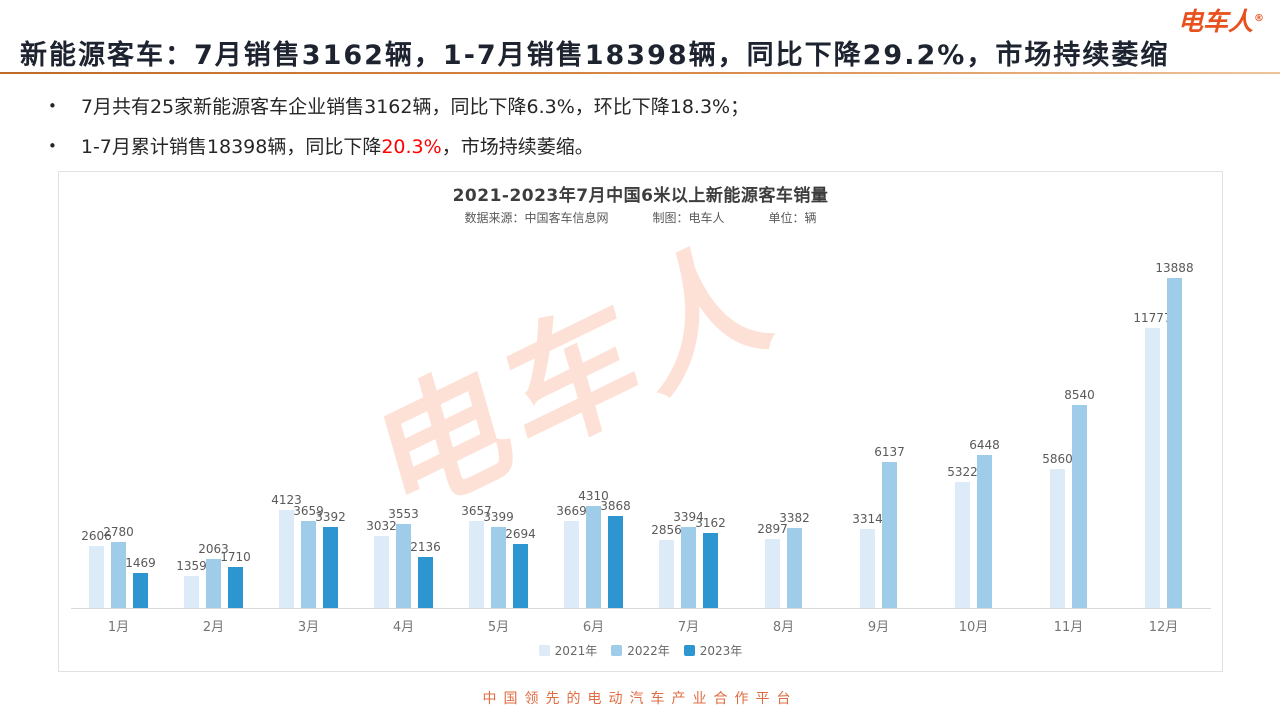 The image size is (1280, 720). Describe the element at coordinates (794, 517) in the screenshot. I see `bar-value-label: 3382` at that location.